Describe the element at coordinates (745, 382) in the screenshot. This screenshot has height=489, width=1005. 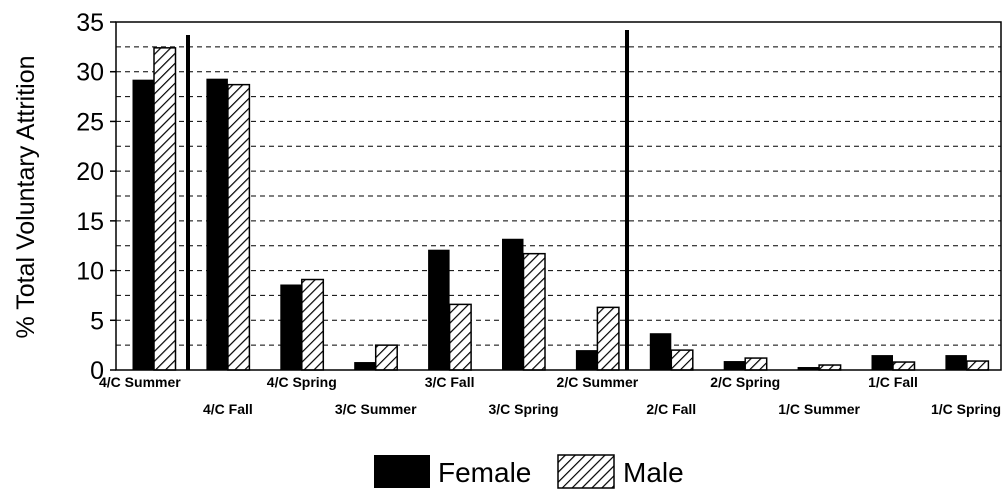
I see `x-tick-label: 2/C Spring` at that location.